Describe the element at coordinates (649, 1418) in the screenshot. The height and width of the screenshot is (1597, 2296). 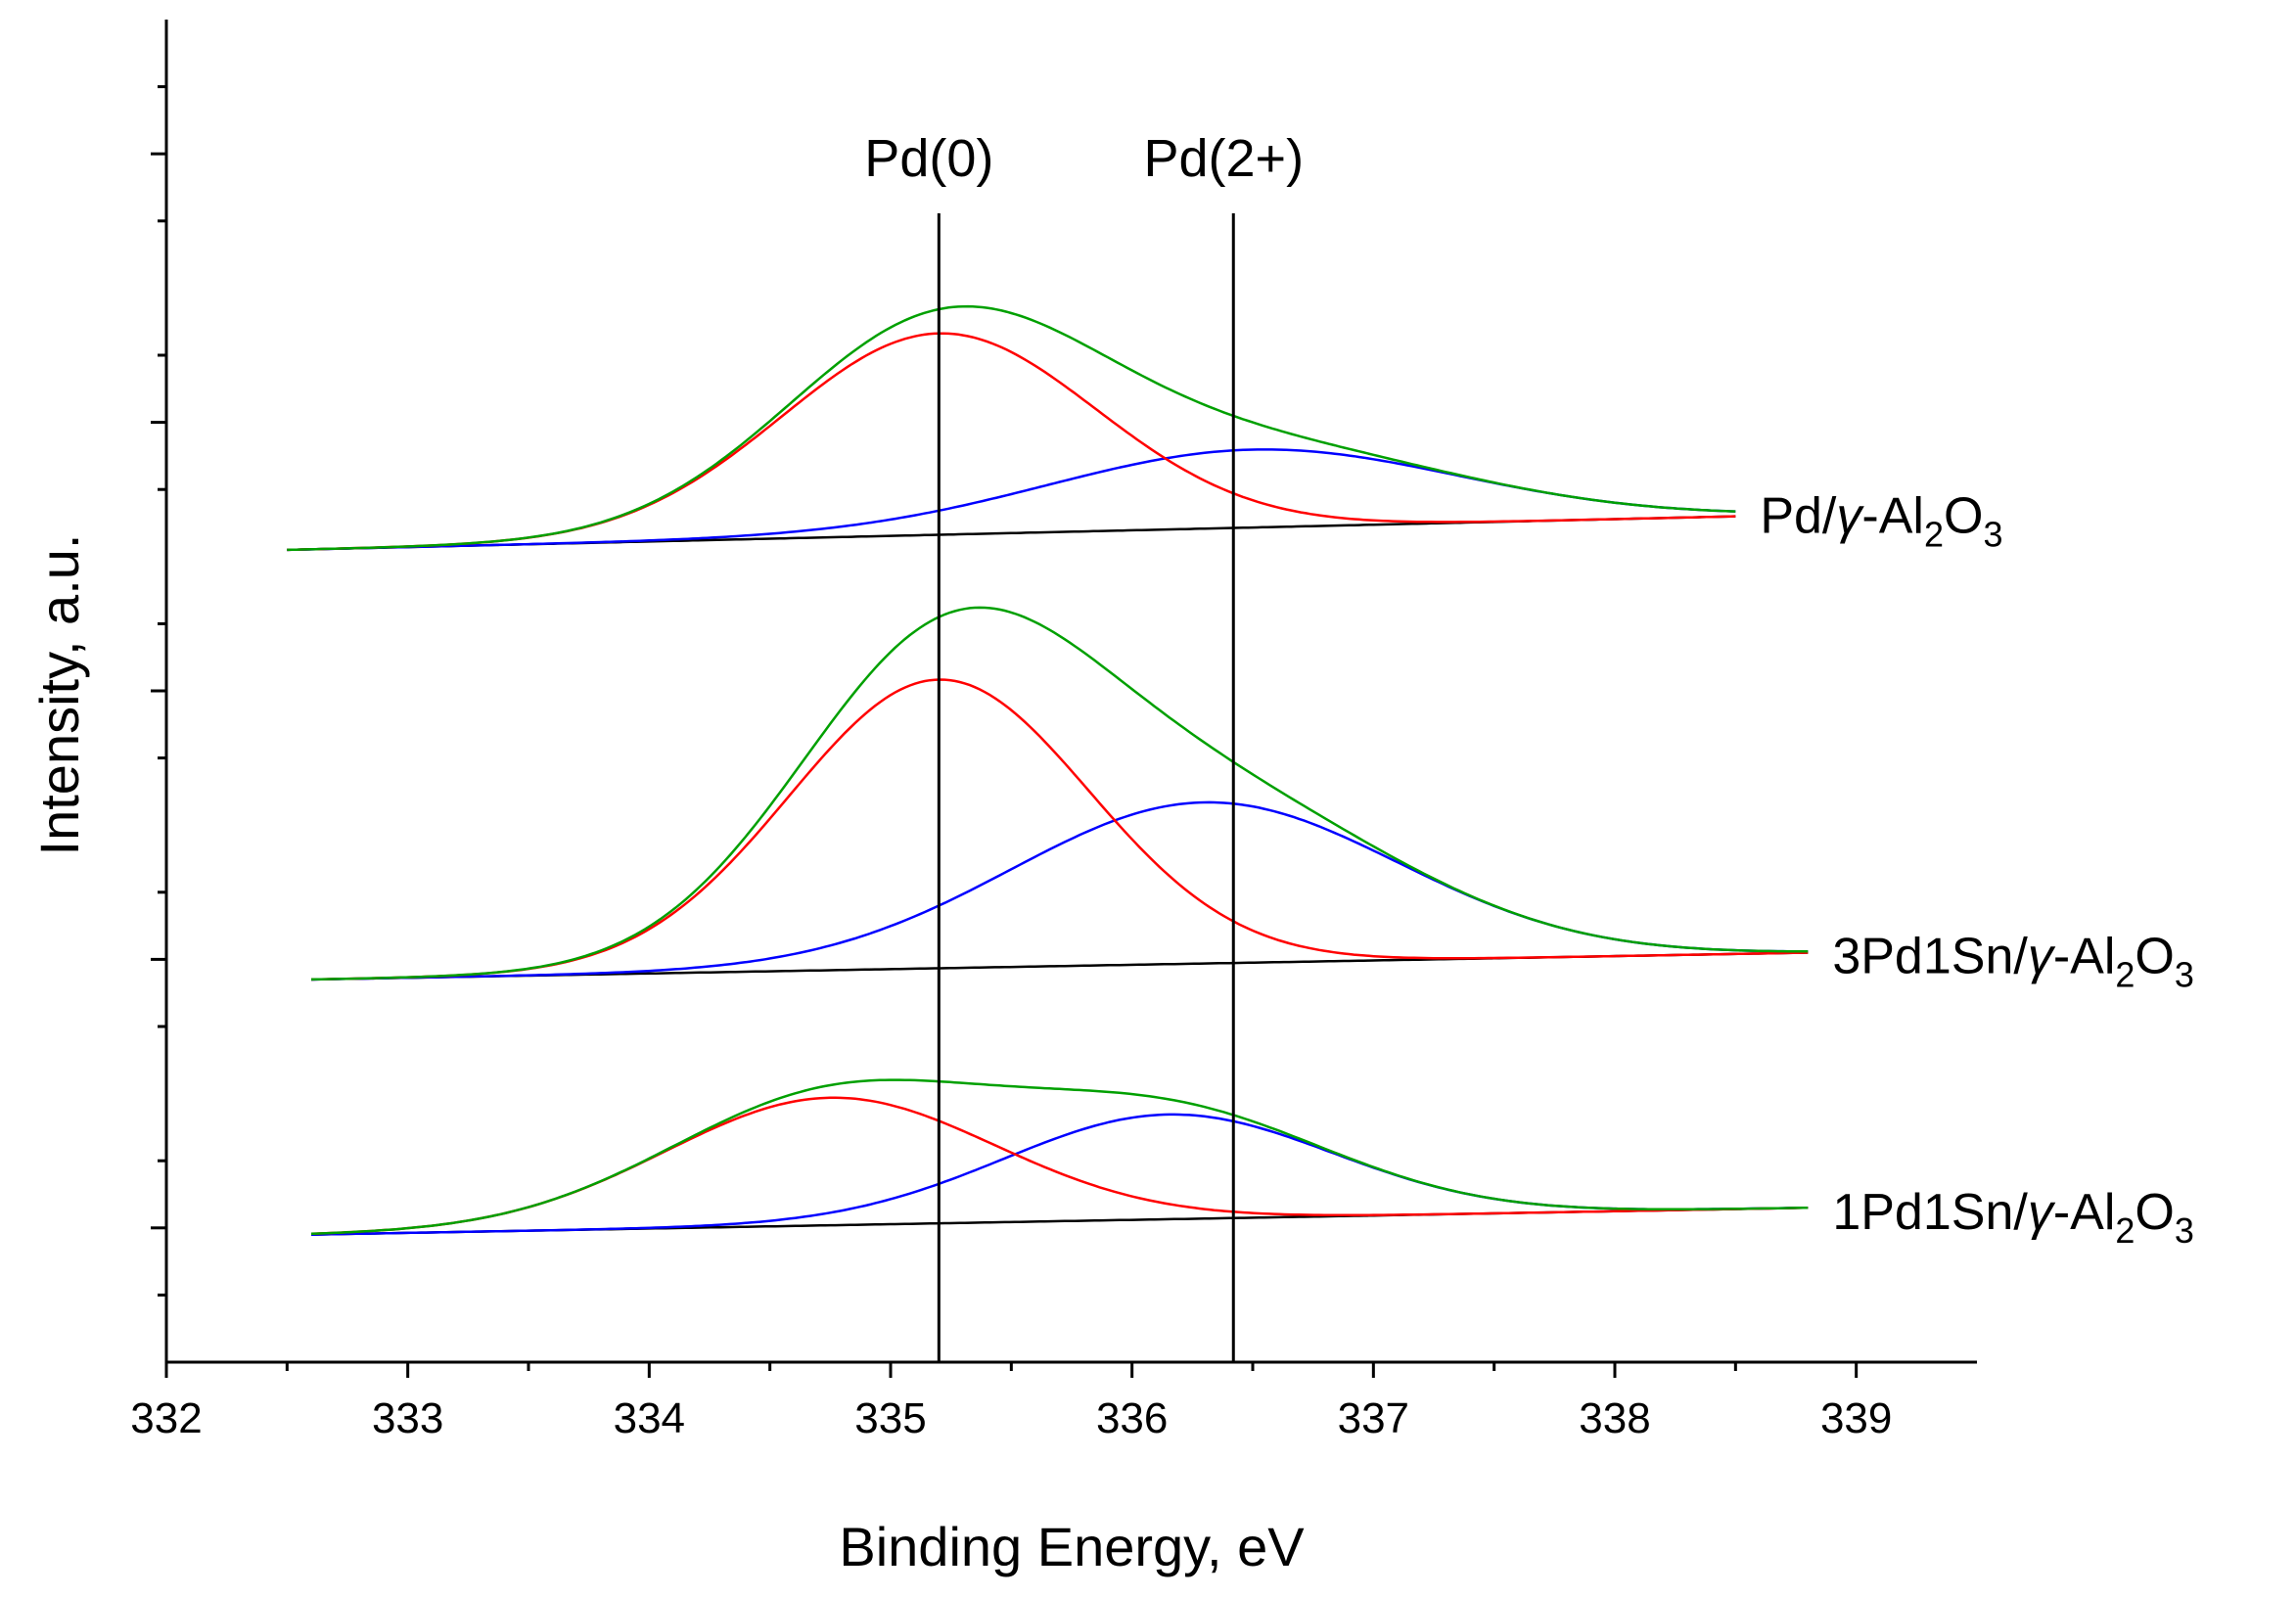
I see `x-tick-label: 334` at that location.